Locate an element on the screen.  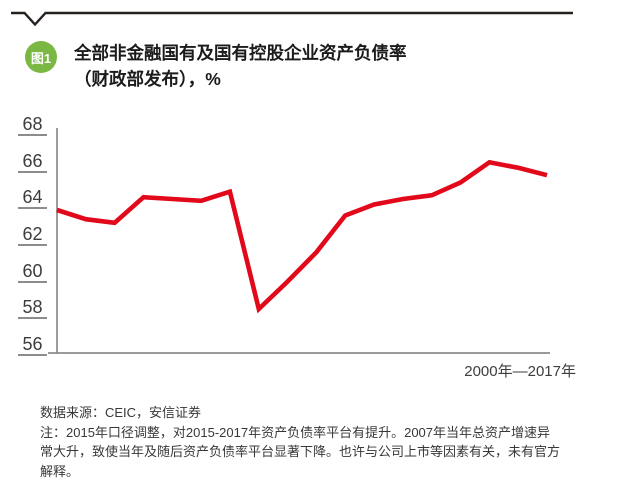
y-axis-tick-label: 68 is located at coordinates (32, 125).